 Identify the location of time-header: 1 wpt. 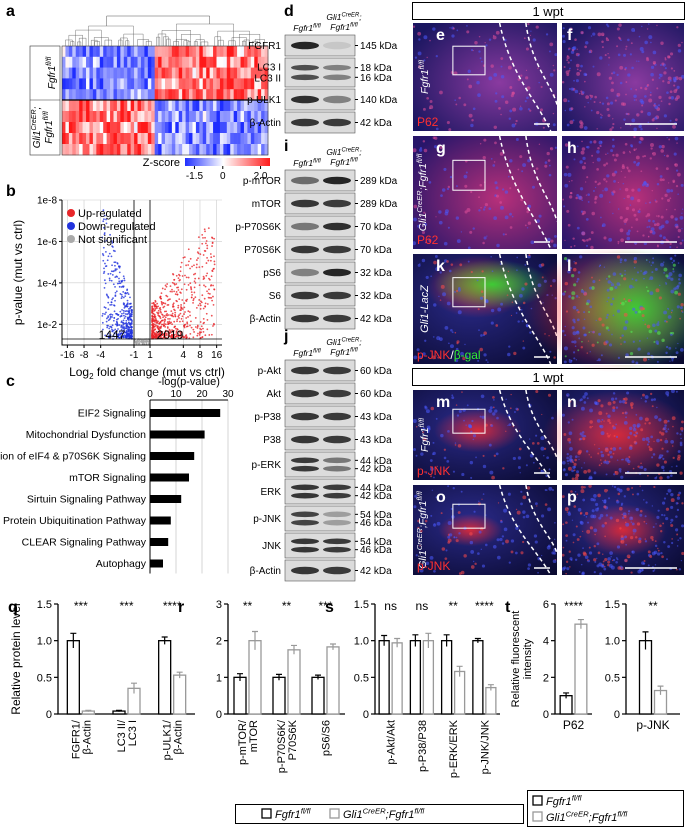
(547, 377).